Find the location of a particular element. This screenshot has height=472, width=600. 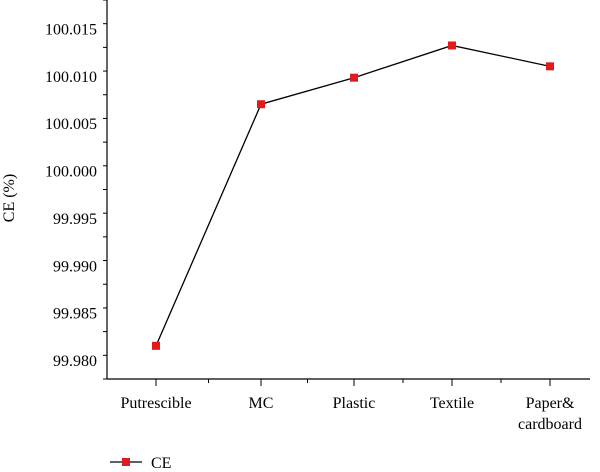

y-axis-title: CE (%) is located at coordinates (9, 198).